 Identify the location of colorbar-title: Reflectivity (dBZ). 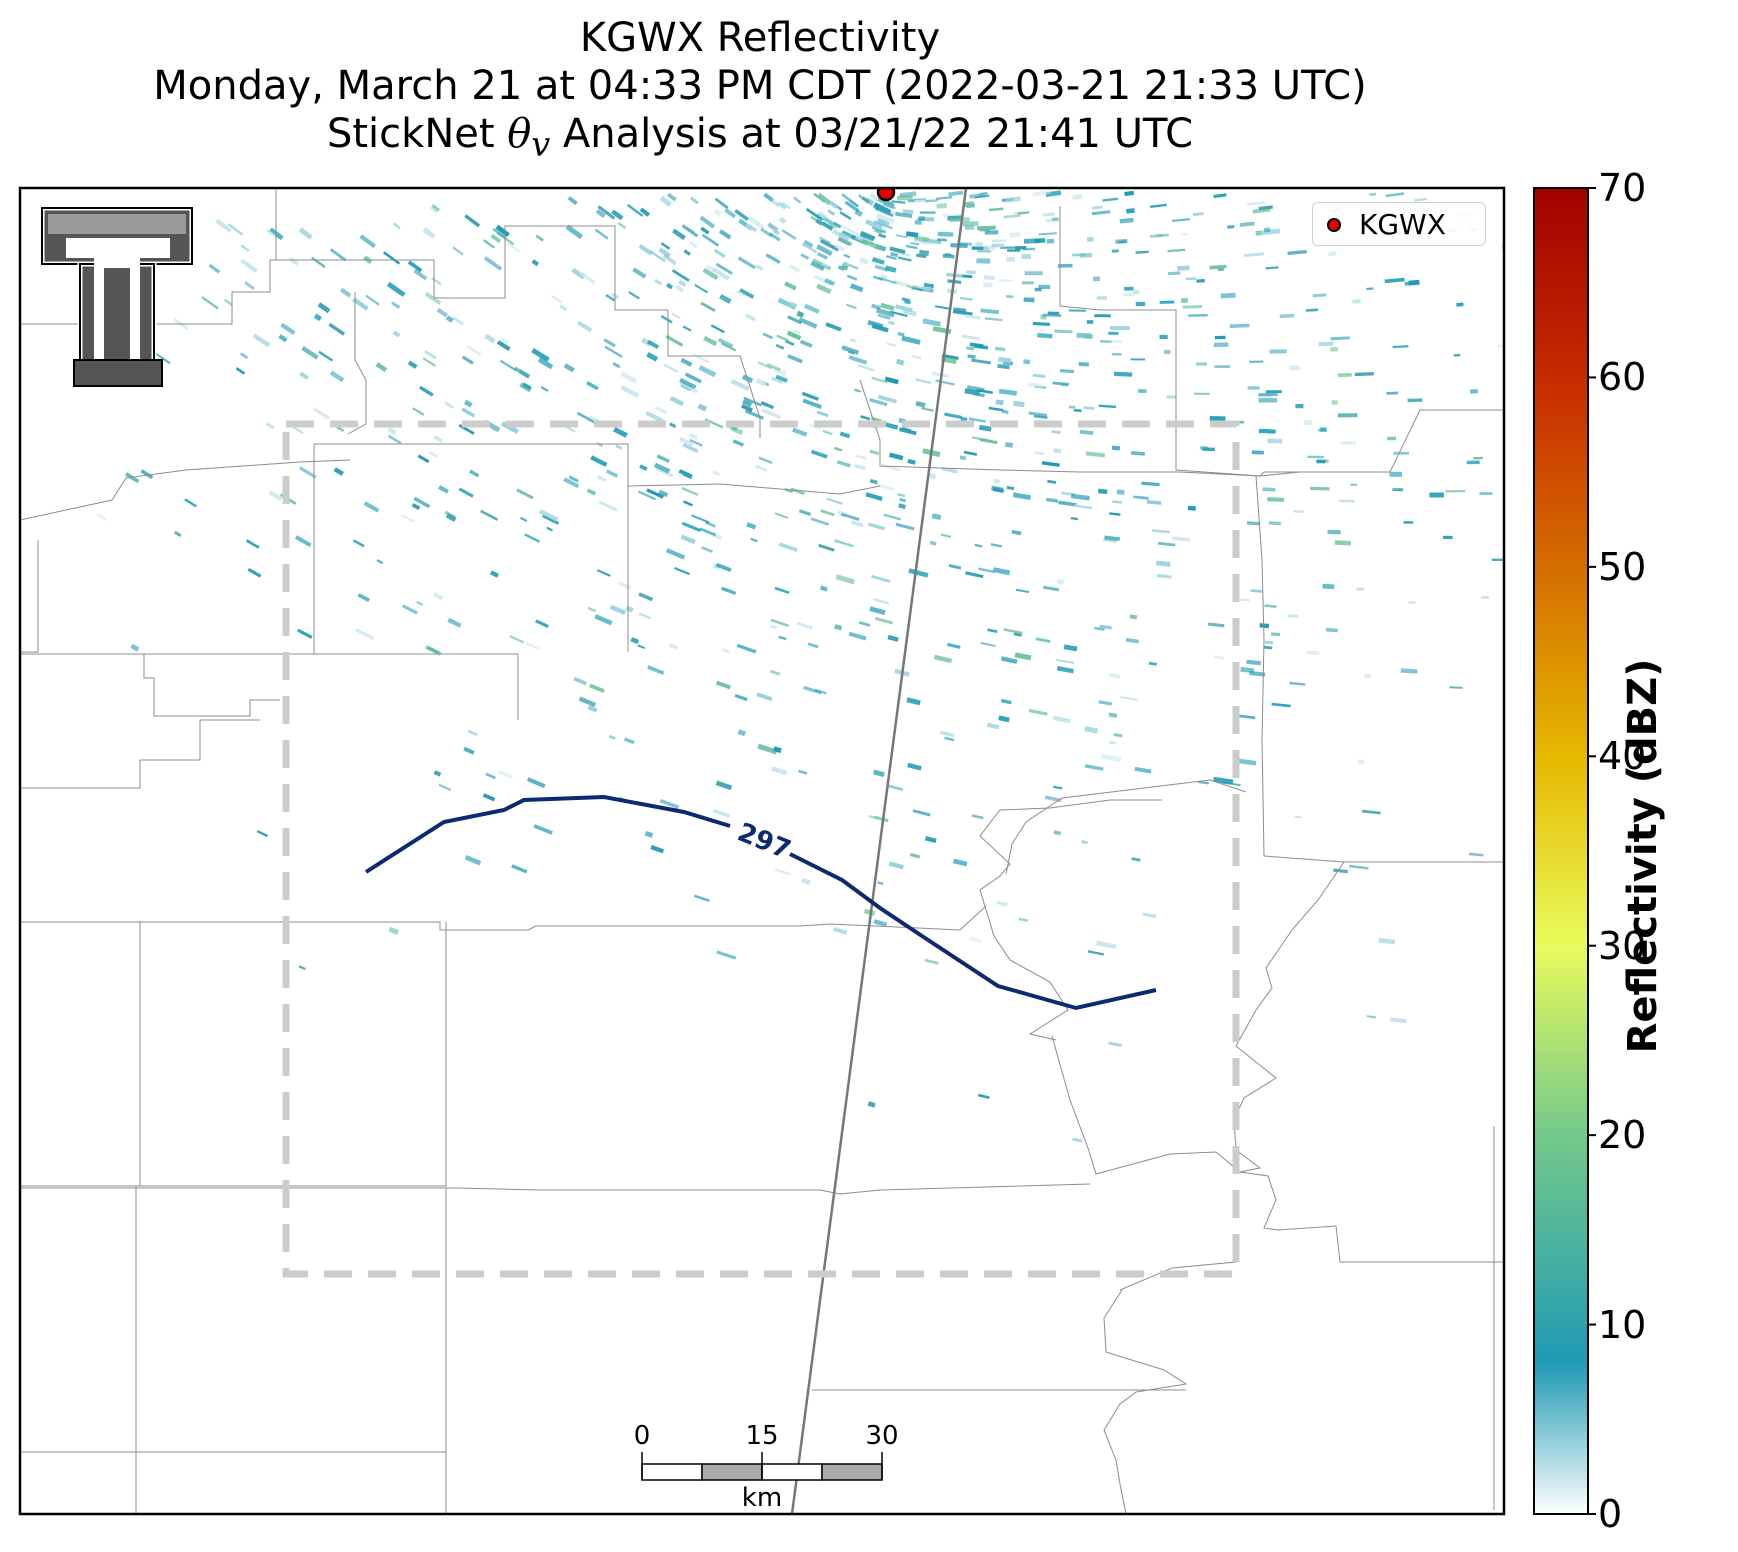
(1643, 856).